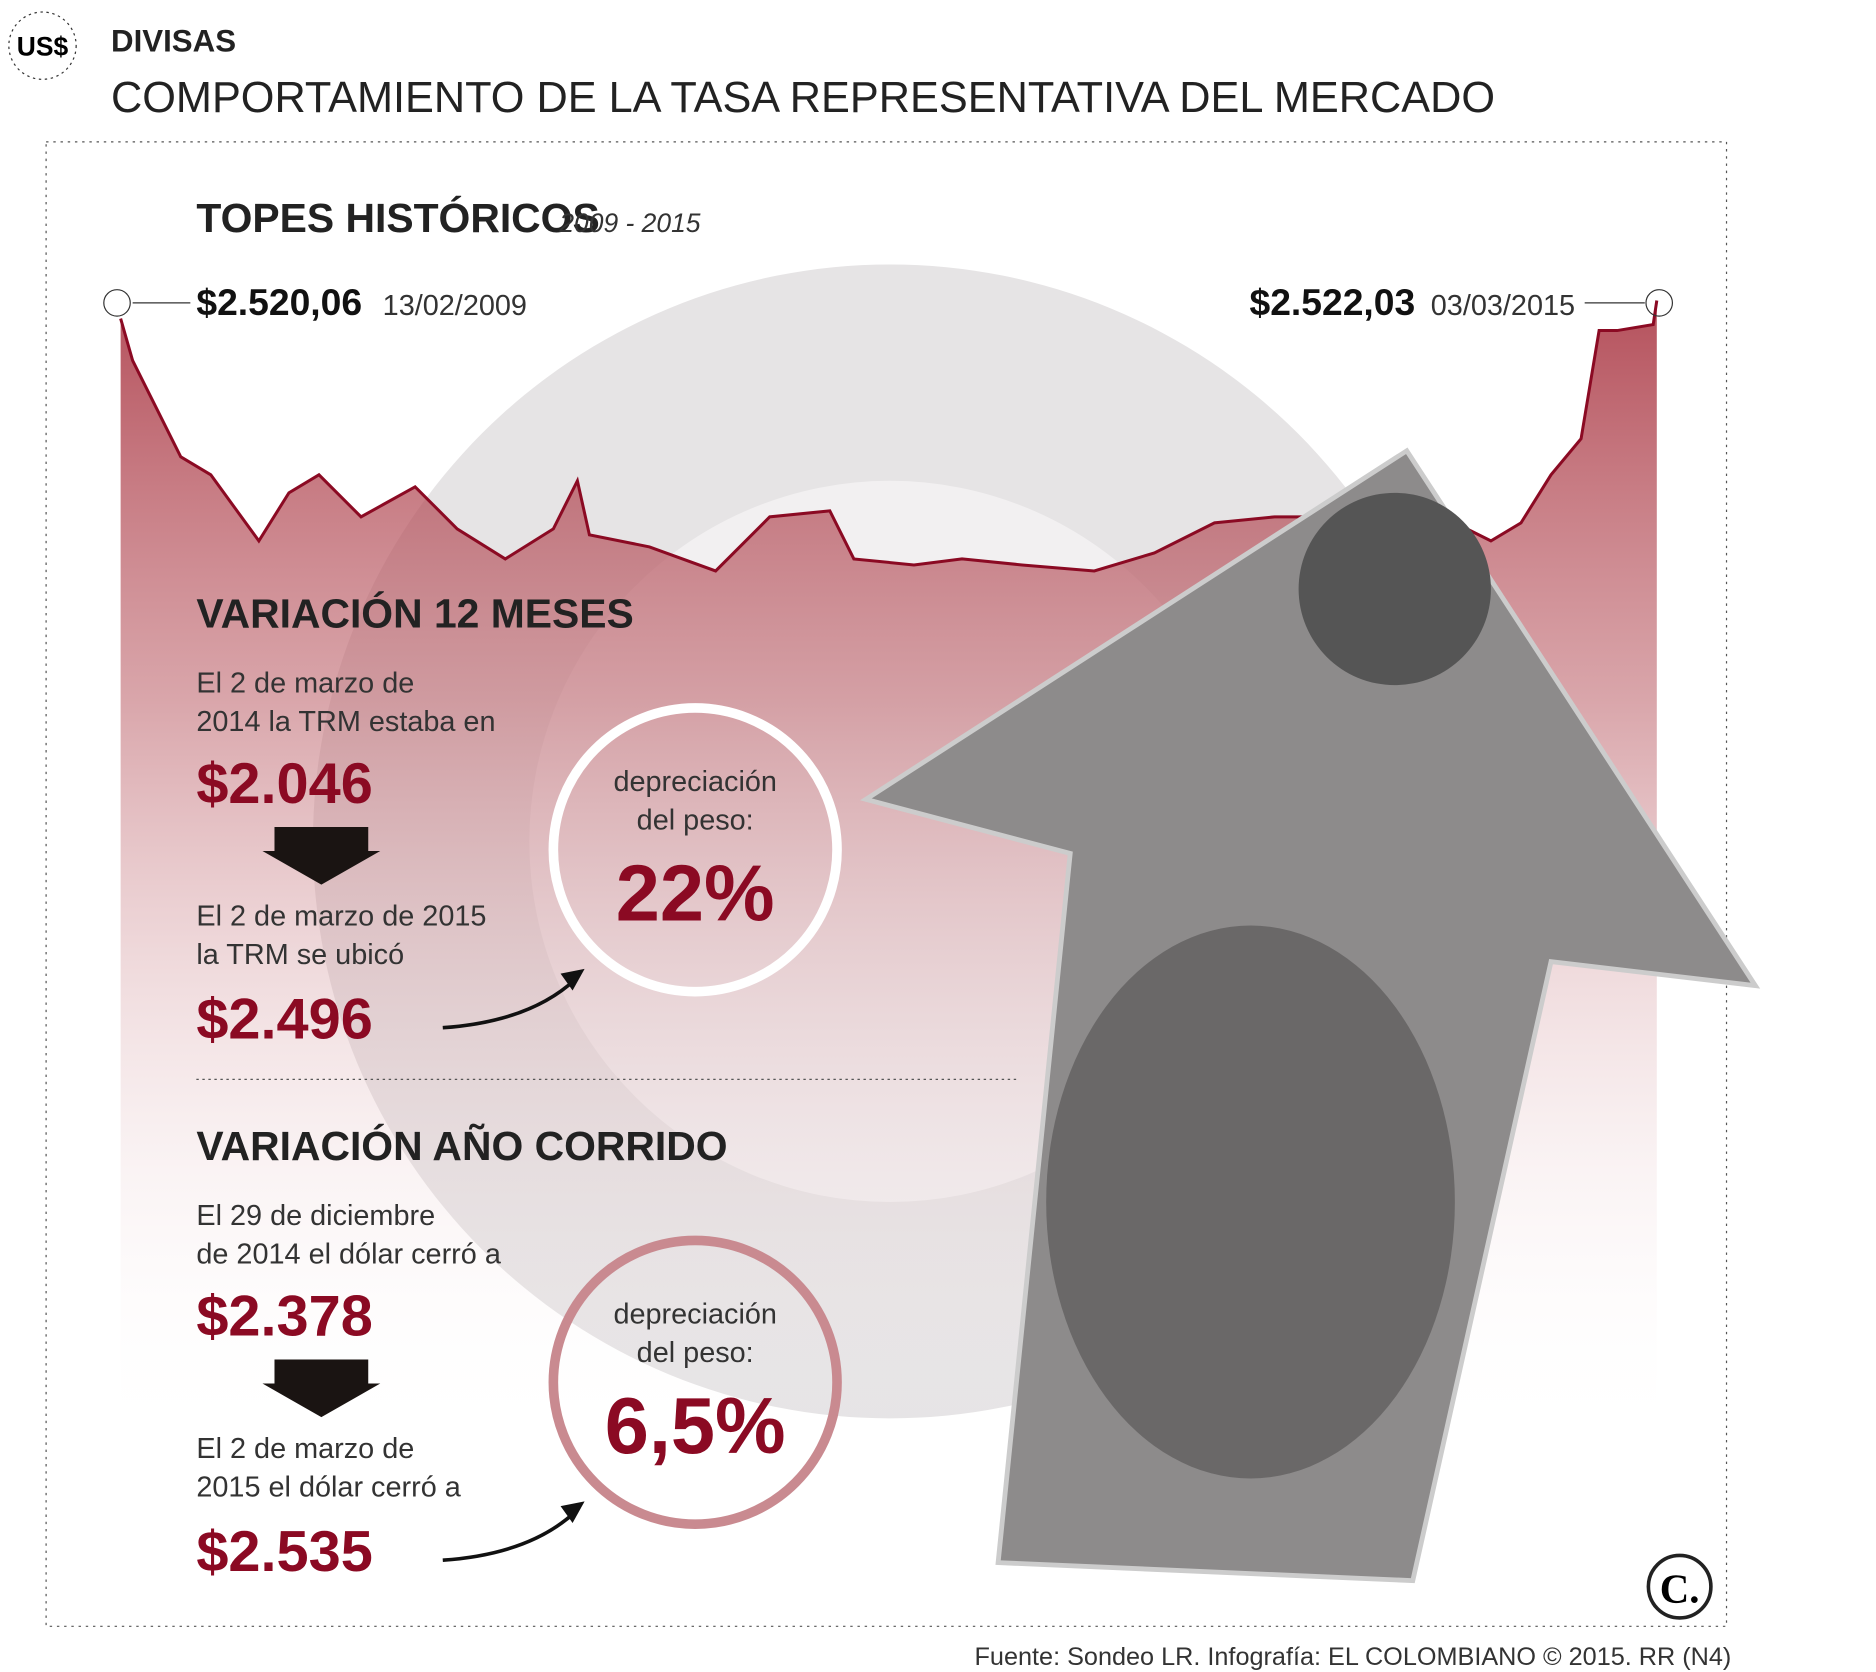 The image size is (1876, 1672). I want to click on historic-title: TOPES HISTÓRICOS, so click(397, 218).